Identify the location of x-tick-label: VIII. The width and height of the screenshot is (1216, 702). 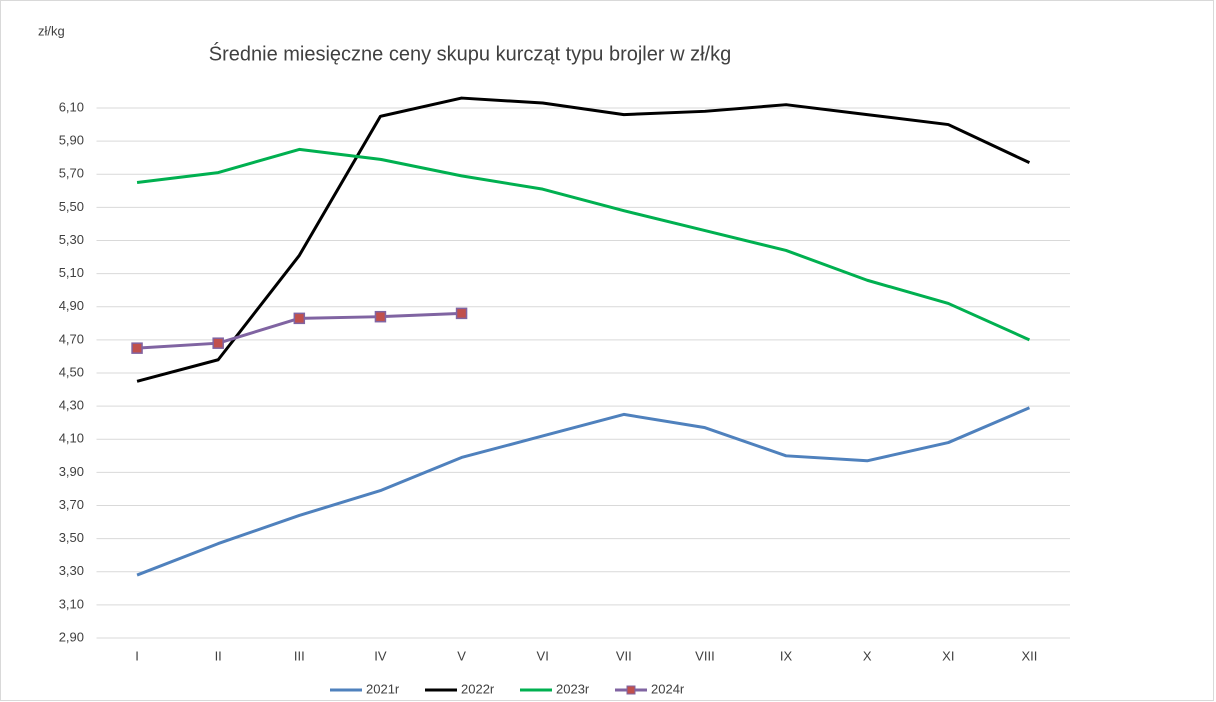
(705, 655).